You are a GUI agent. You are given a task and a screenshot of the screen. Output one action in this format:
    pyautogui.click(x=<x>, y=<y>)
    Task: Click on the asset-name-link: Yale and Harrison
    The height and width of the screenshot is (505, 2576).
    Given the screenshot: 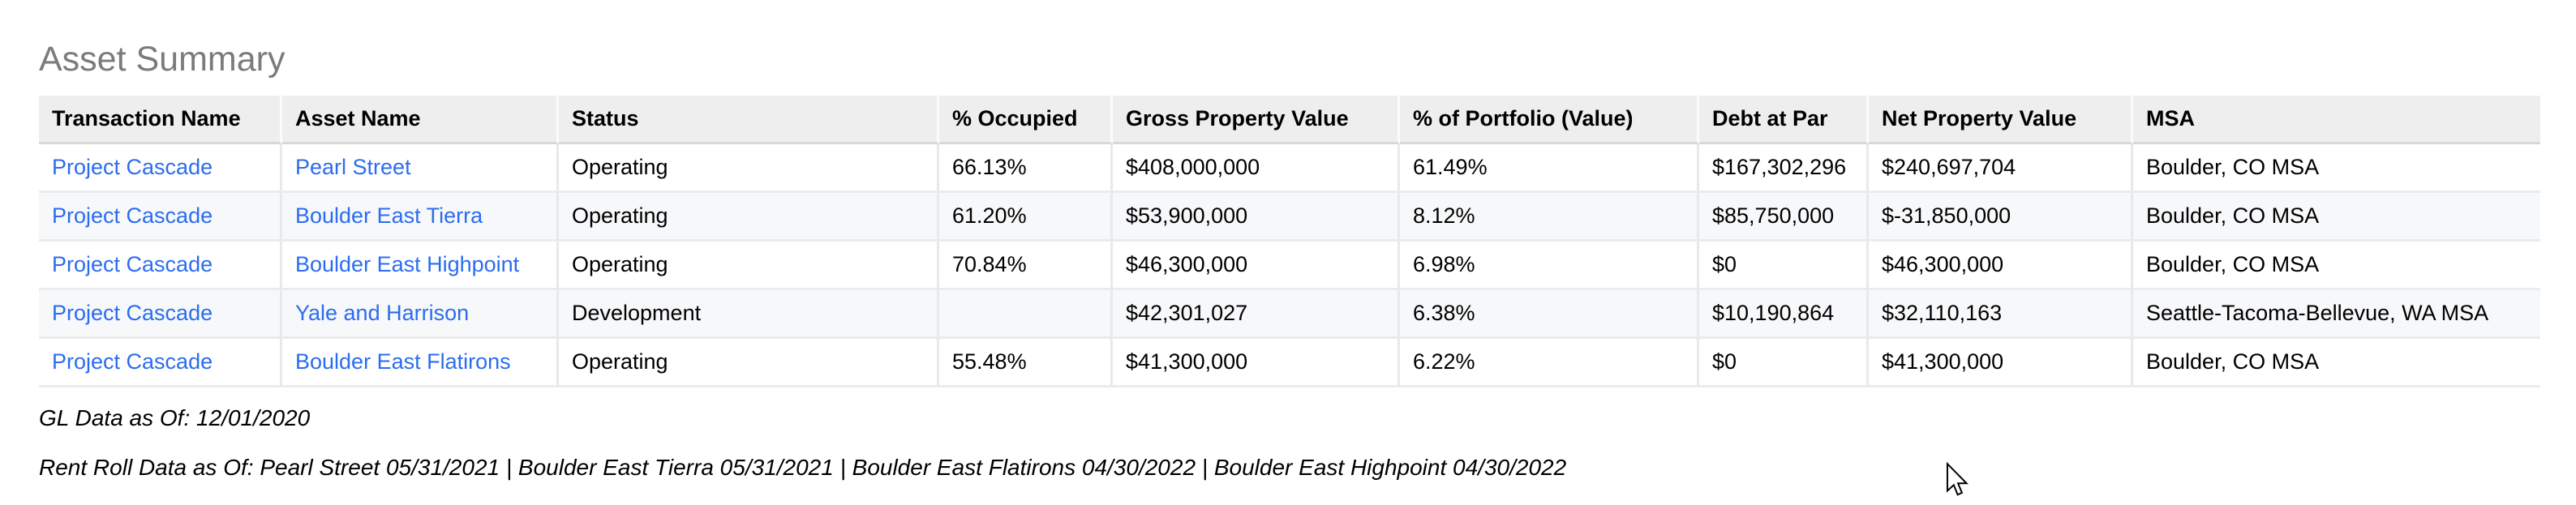 What is the action you would take?
    pyautogui.click(x=382, y=313)
    